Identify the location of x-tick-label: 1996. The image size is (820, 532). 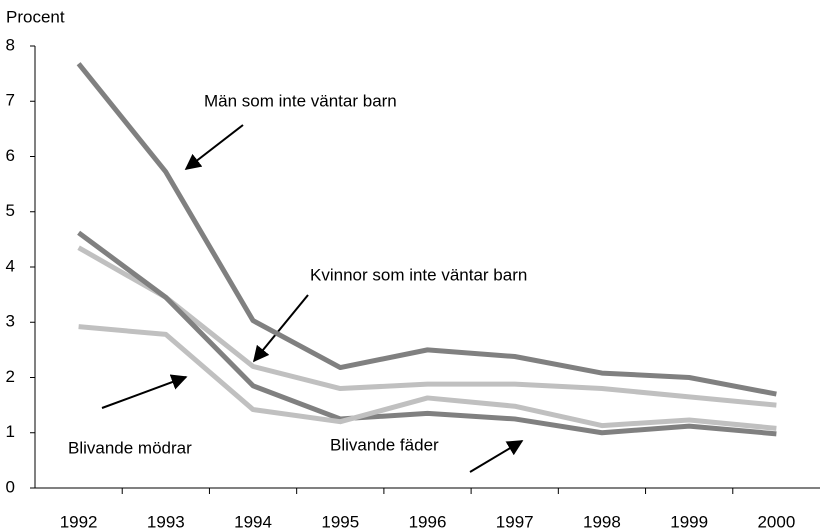
(428, 521).